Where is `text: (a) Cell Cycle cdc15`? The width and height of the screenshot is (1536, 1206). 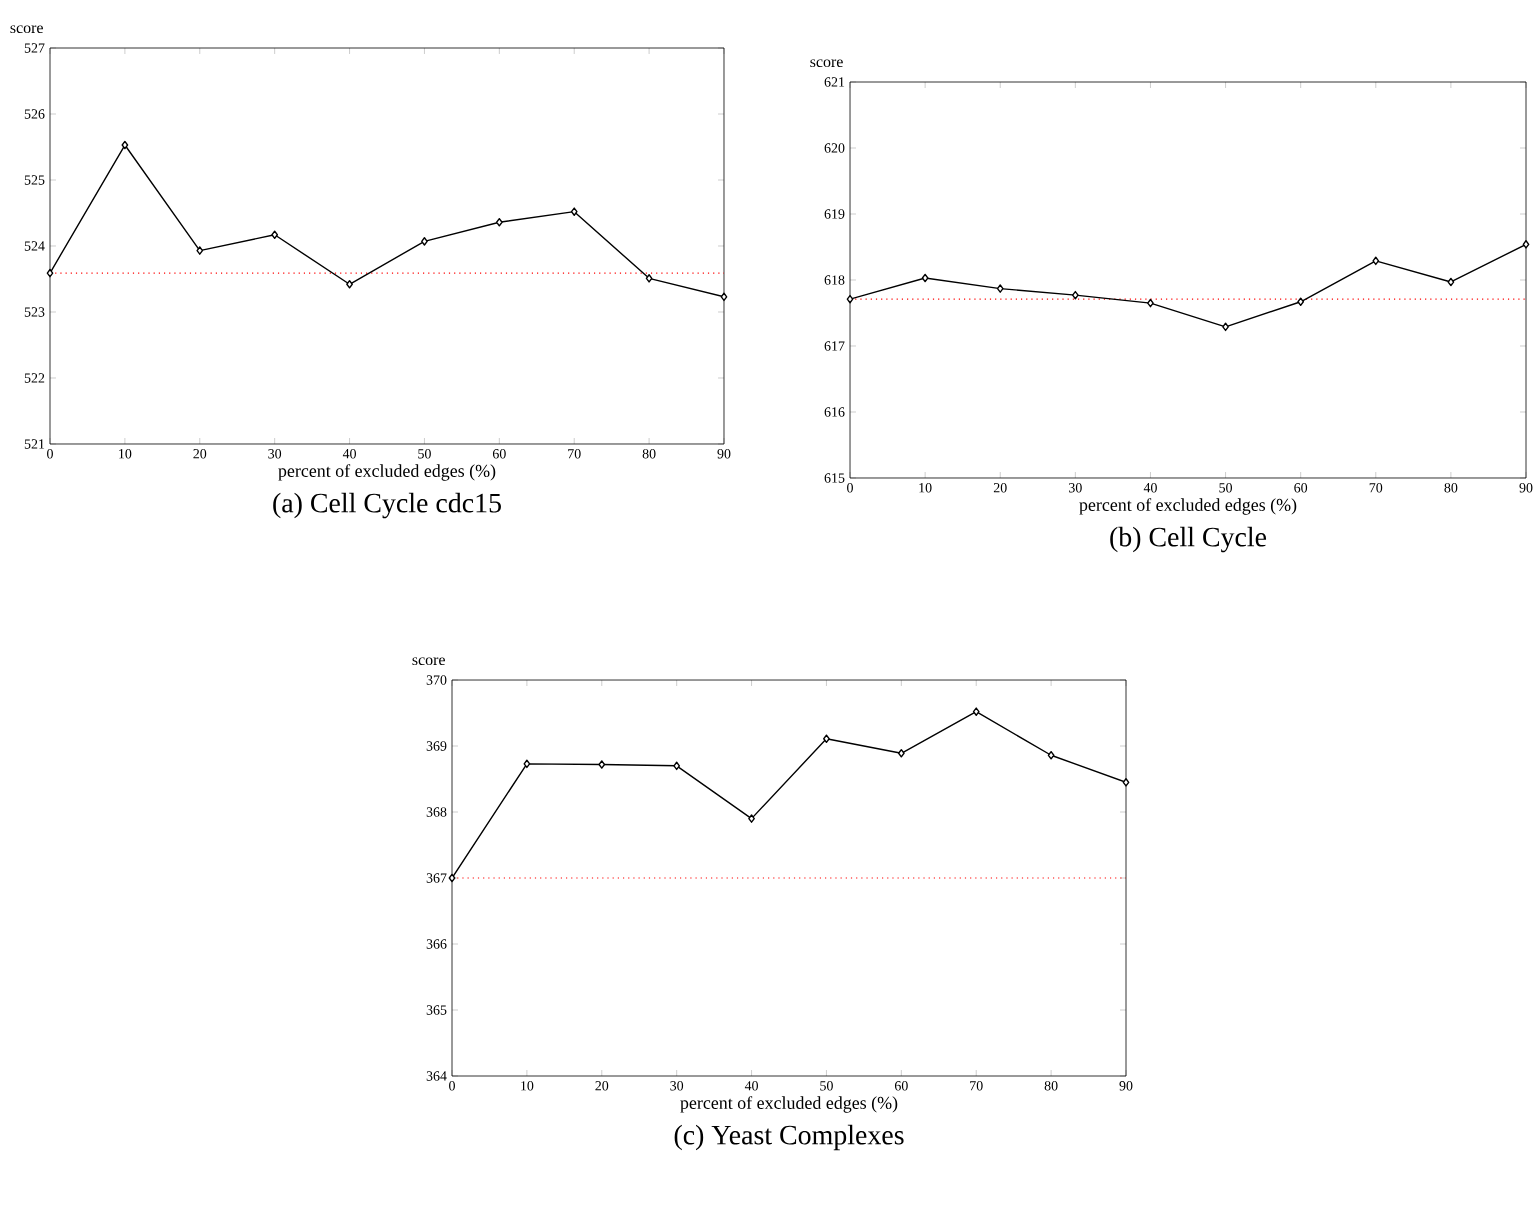
text: (a) Cell Cycle cdc15 is located at coordinates (387, 505).